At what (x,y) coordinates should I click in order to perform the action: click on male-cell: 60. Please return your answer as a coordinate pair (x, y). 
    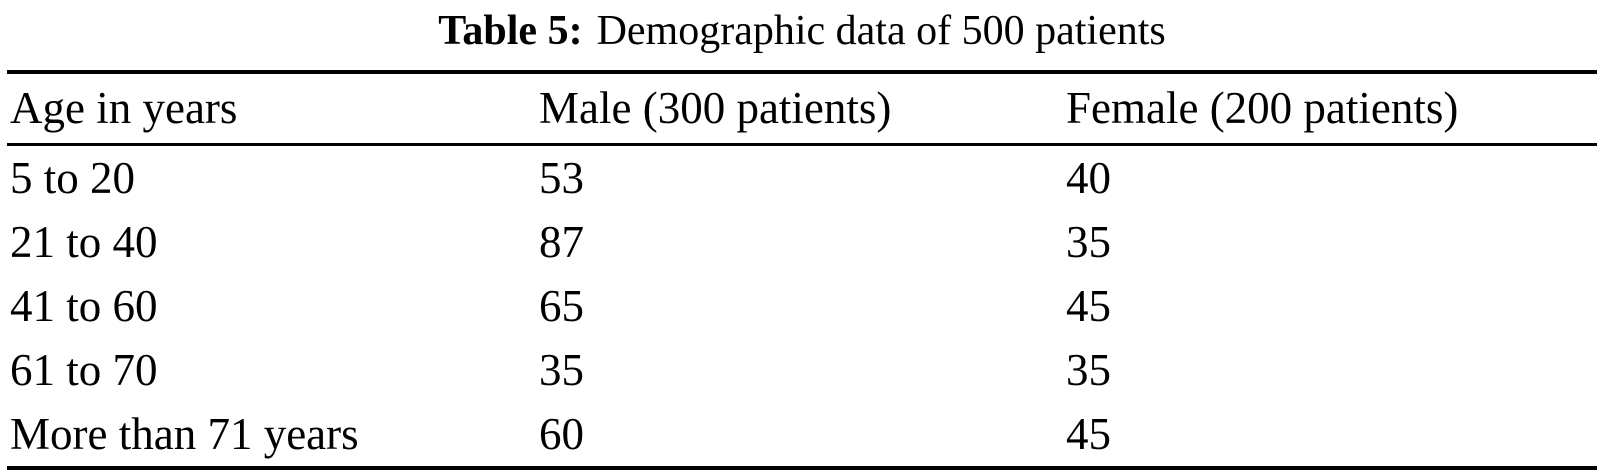
    Looking at the image, I should click on (802, 436).